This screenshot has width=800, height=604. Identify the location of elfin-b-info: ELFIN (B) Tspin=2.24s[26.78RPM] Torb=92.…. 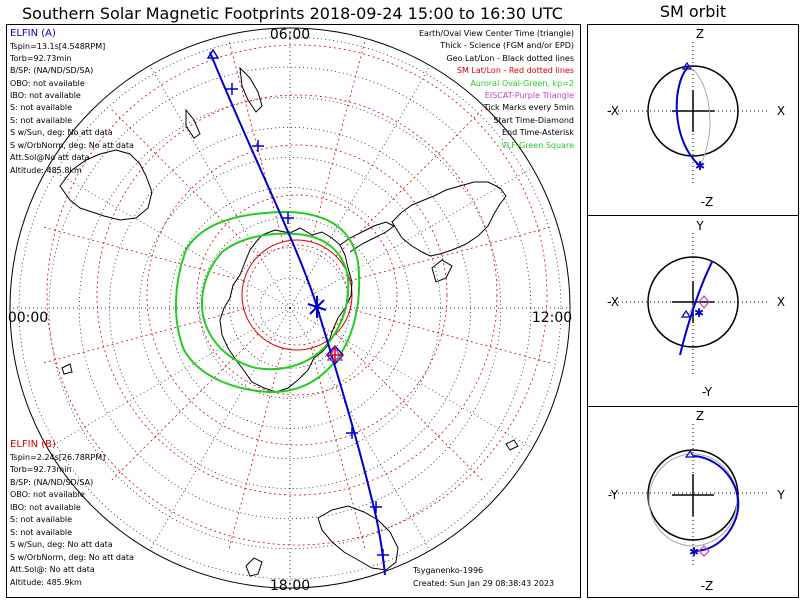
(71, 513).